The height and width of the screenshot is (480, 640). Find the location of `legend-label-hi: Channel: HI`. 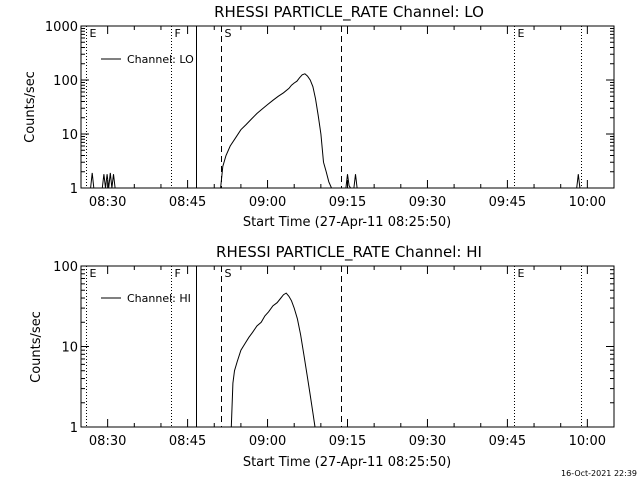

legend-label-hi: Channel: HI is located at coordinates (159, 298).